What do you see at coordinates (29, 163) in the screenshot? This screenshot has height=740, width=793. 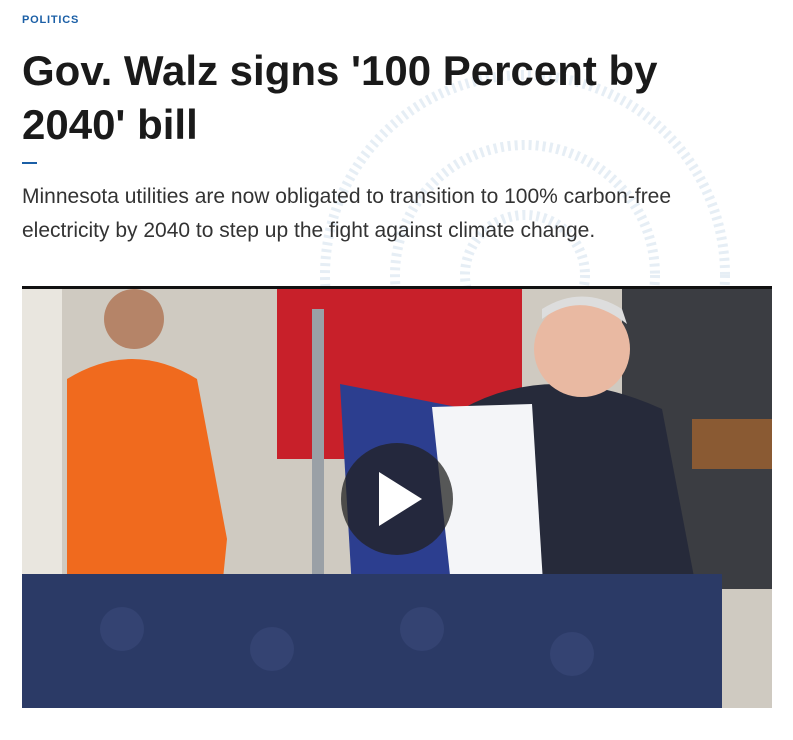 I see `divider` at bounding box center [29, 163].